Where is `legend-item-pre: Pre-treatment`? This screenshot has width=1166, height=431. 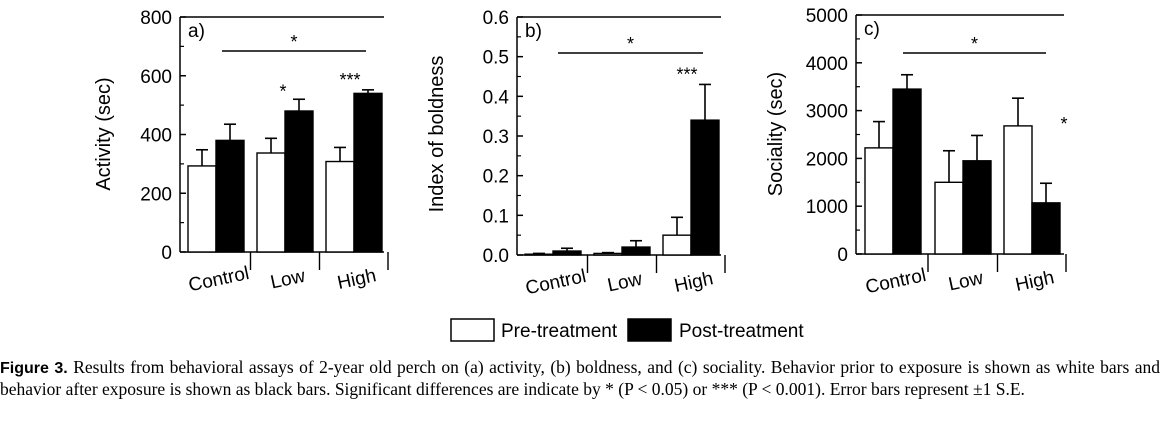
legend-item-pre: Pre-treatment is located at coordinates (534, 330).